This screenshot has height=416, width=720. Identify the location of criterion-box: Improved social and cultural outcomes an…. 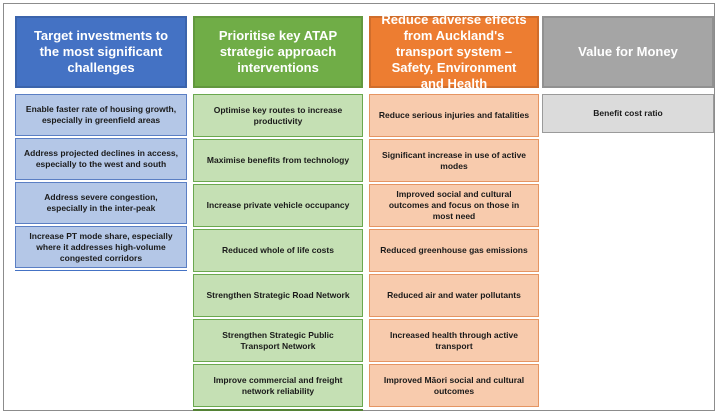
(454, 205).